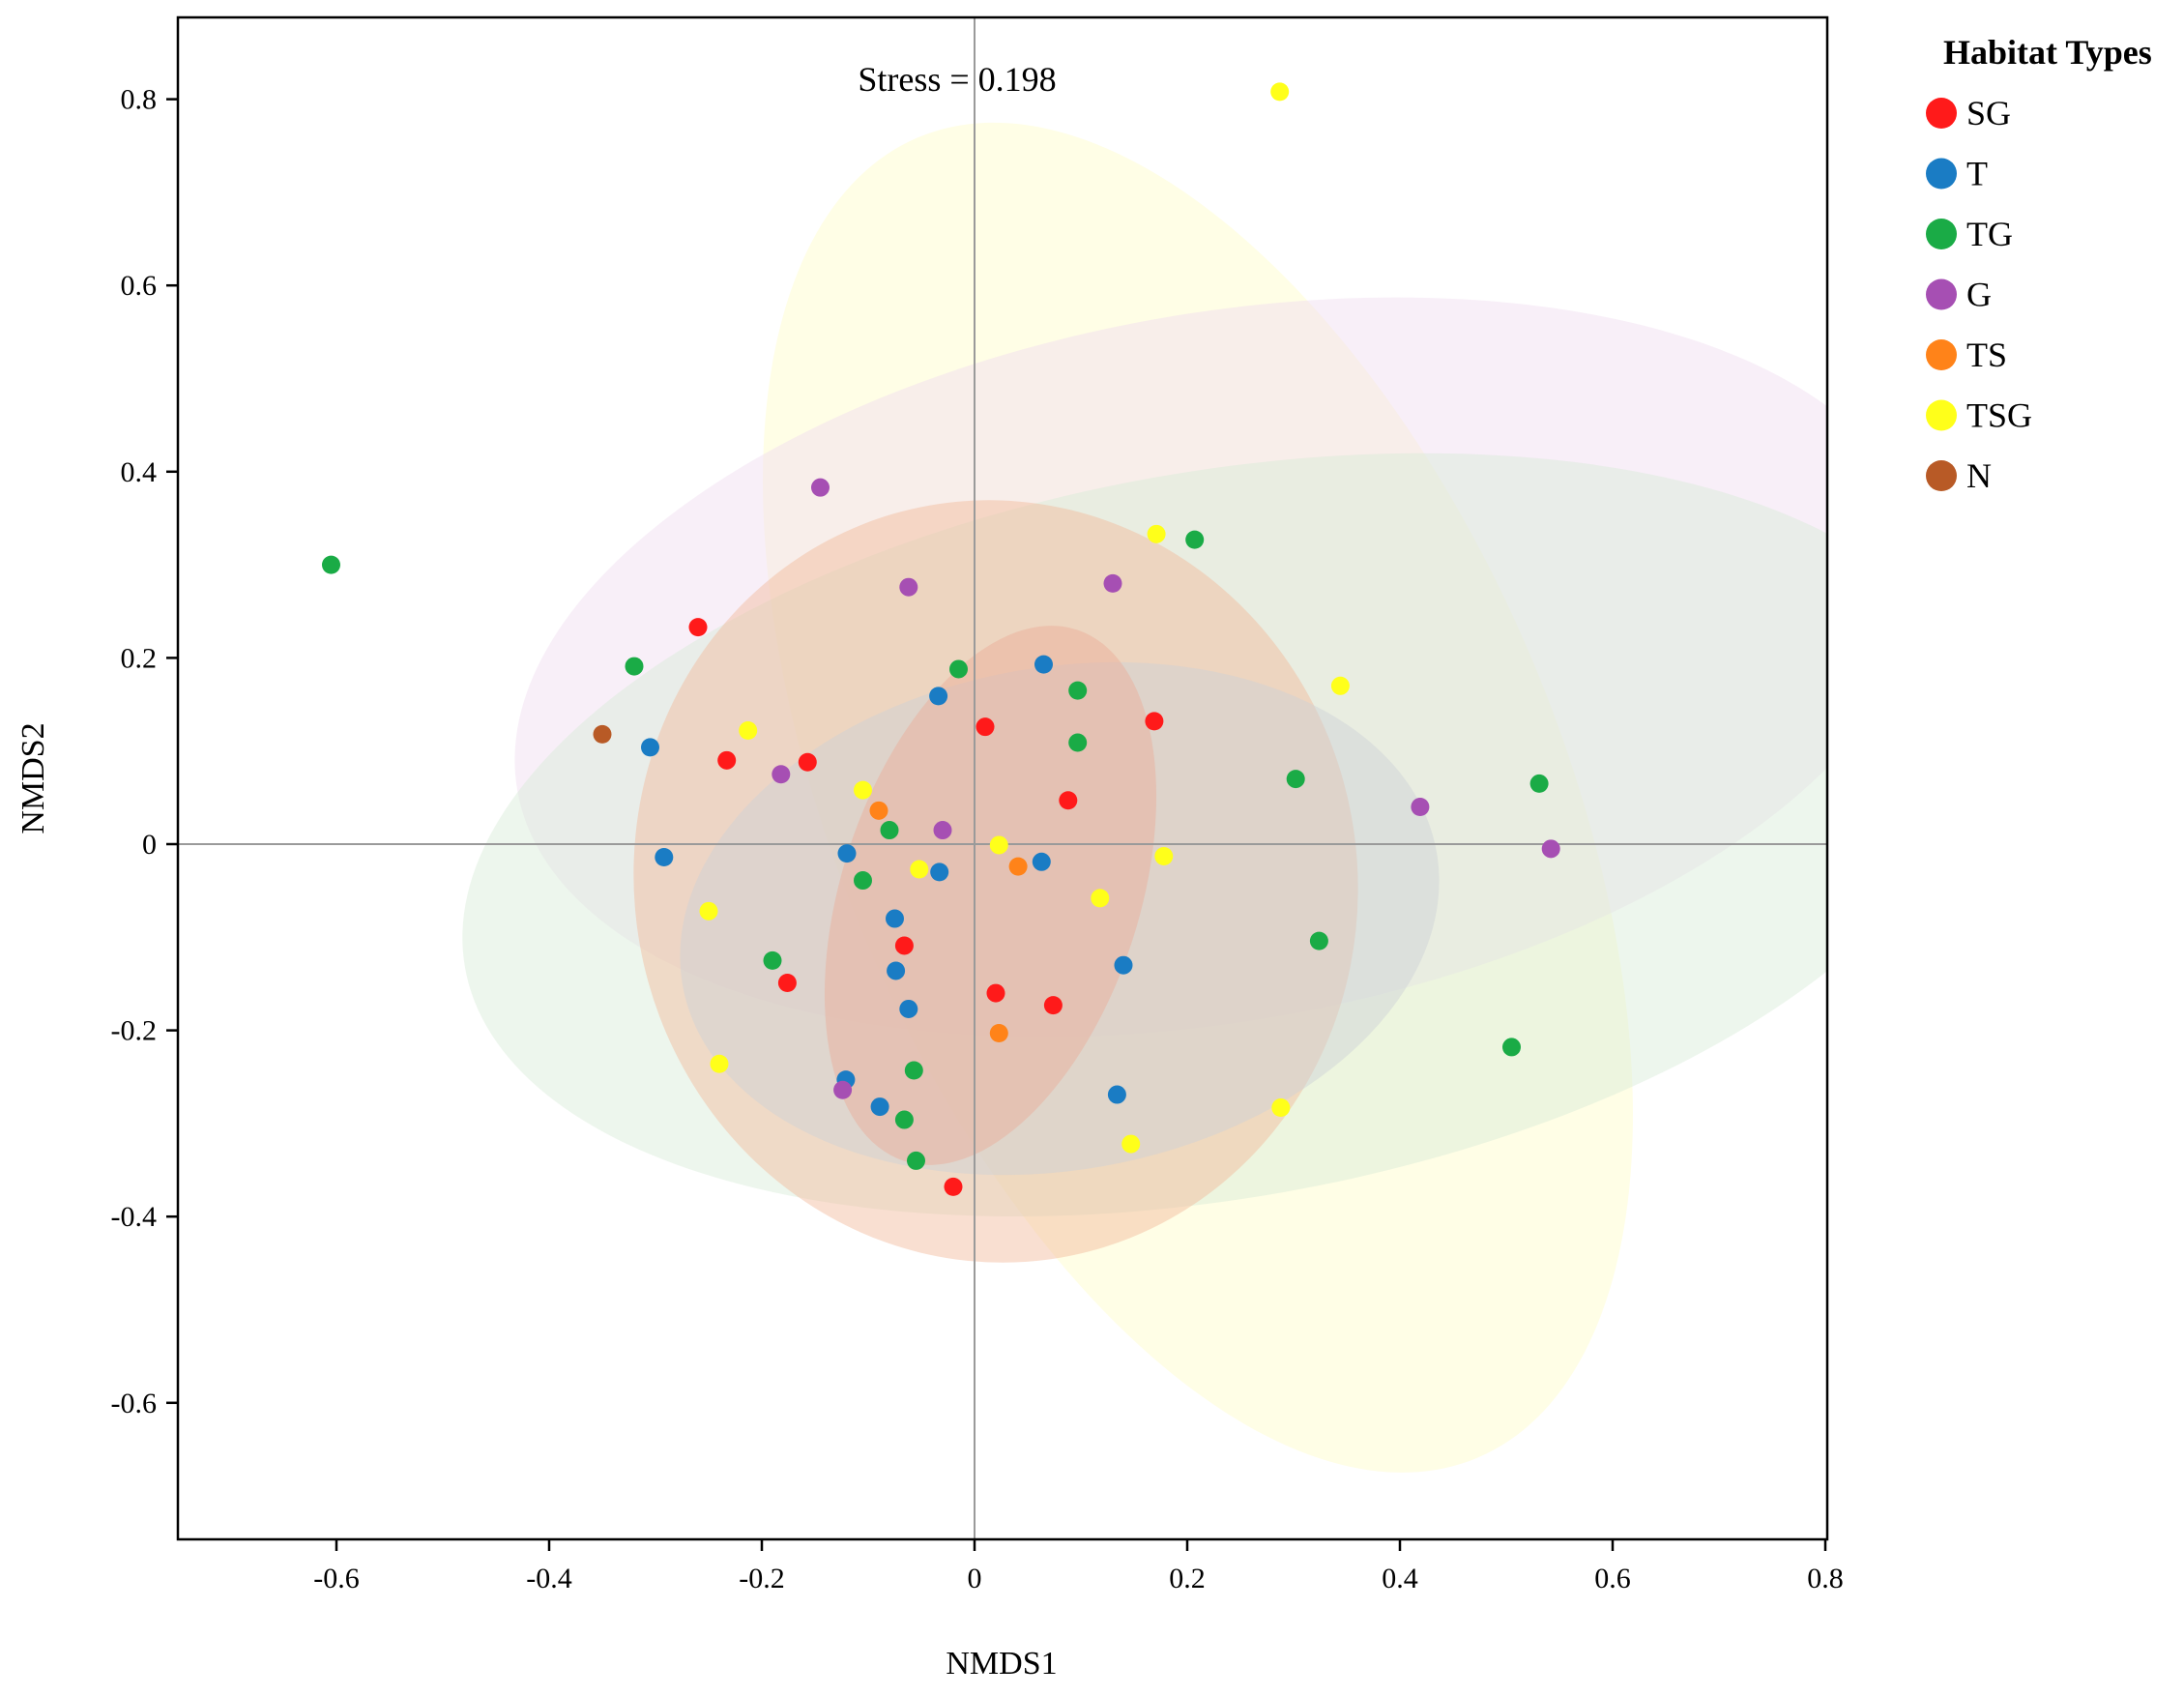 The width and height of the screenshot is (2184, 1696). What do you see at coordinates (990, 895) in the screenshot?
I see `ellipse-sg` at bounding box center [990, 895].